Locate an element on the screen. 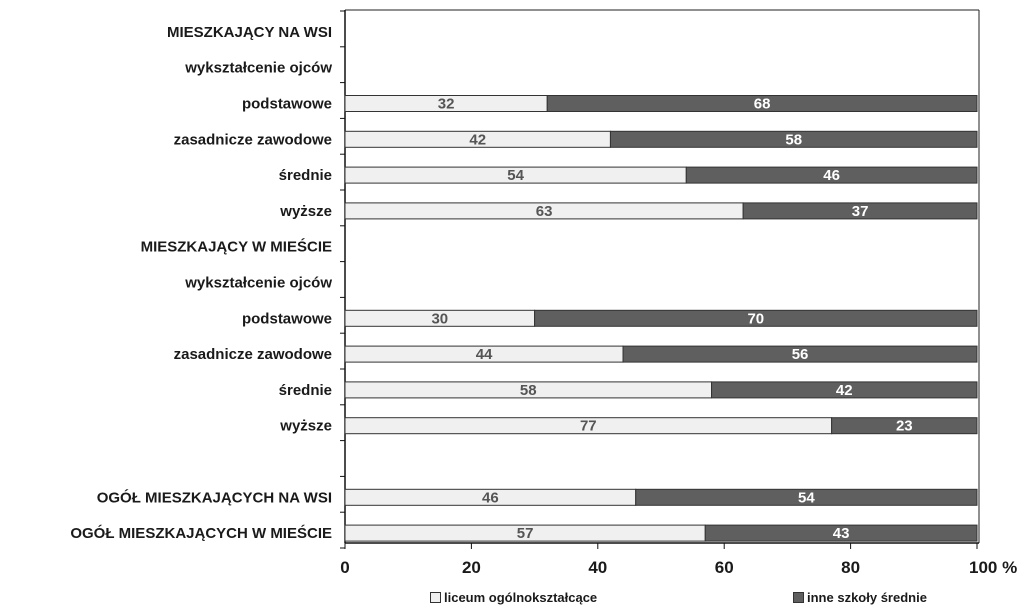 This screenshot has height=609, width=1024. bar-value-label: 77 is located at coordinates (588, 426).